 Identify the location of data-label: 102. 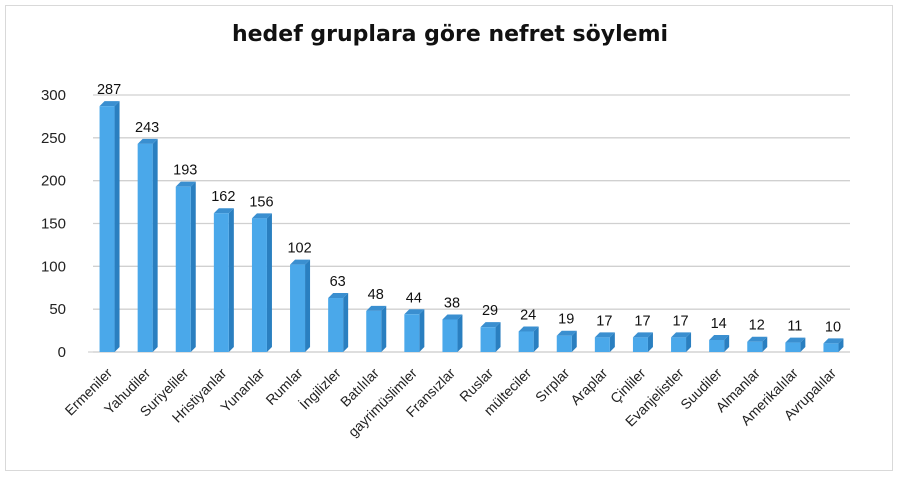
(299, 249).